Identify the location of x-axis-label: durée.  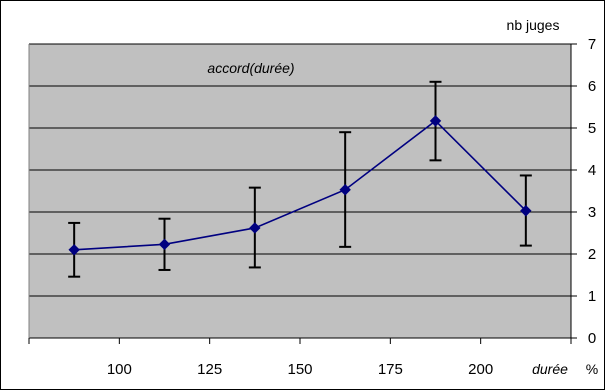
(550, 369).